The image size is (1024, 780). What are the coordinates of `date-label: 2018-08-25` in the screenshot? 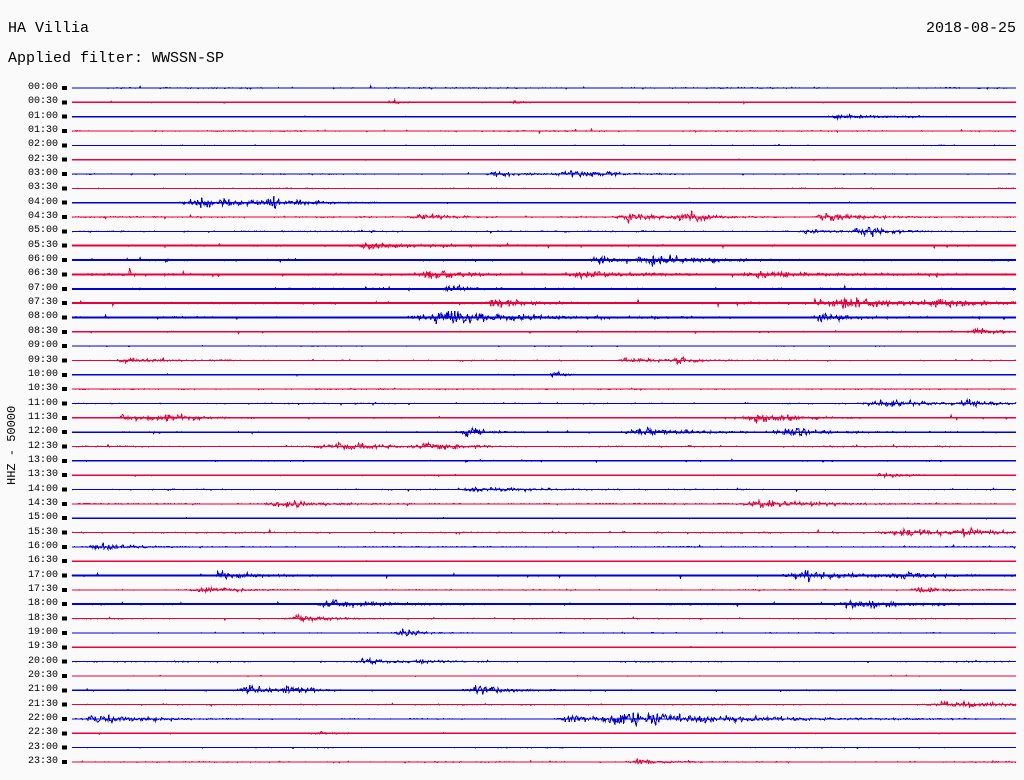 It's located at (970, 28).